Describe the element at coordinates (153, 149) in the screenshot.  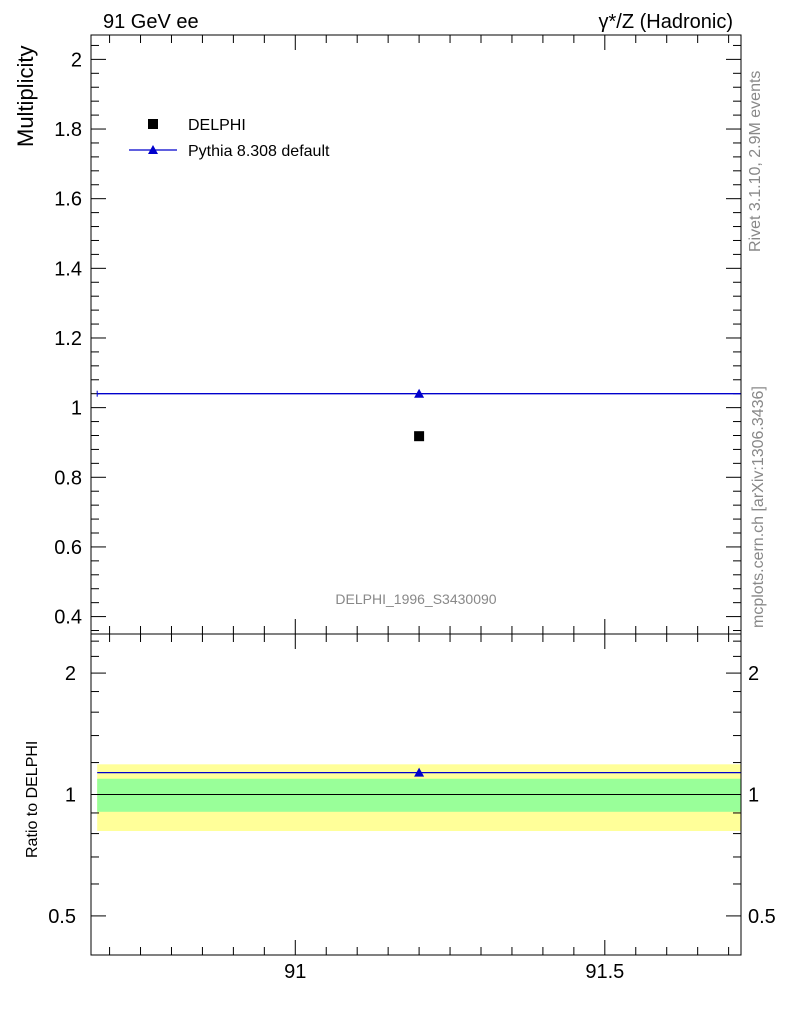
I see `legend-marker-pythia` at that location.